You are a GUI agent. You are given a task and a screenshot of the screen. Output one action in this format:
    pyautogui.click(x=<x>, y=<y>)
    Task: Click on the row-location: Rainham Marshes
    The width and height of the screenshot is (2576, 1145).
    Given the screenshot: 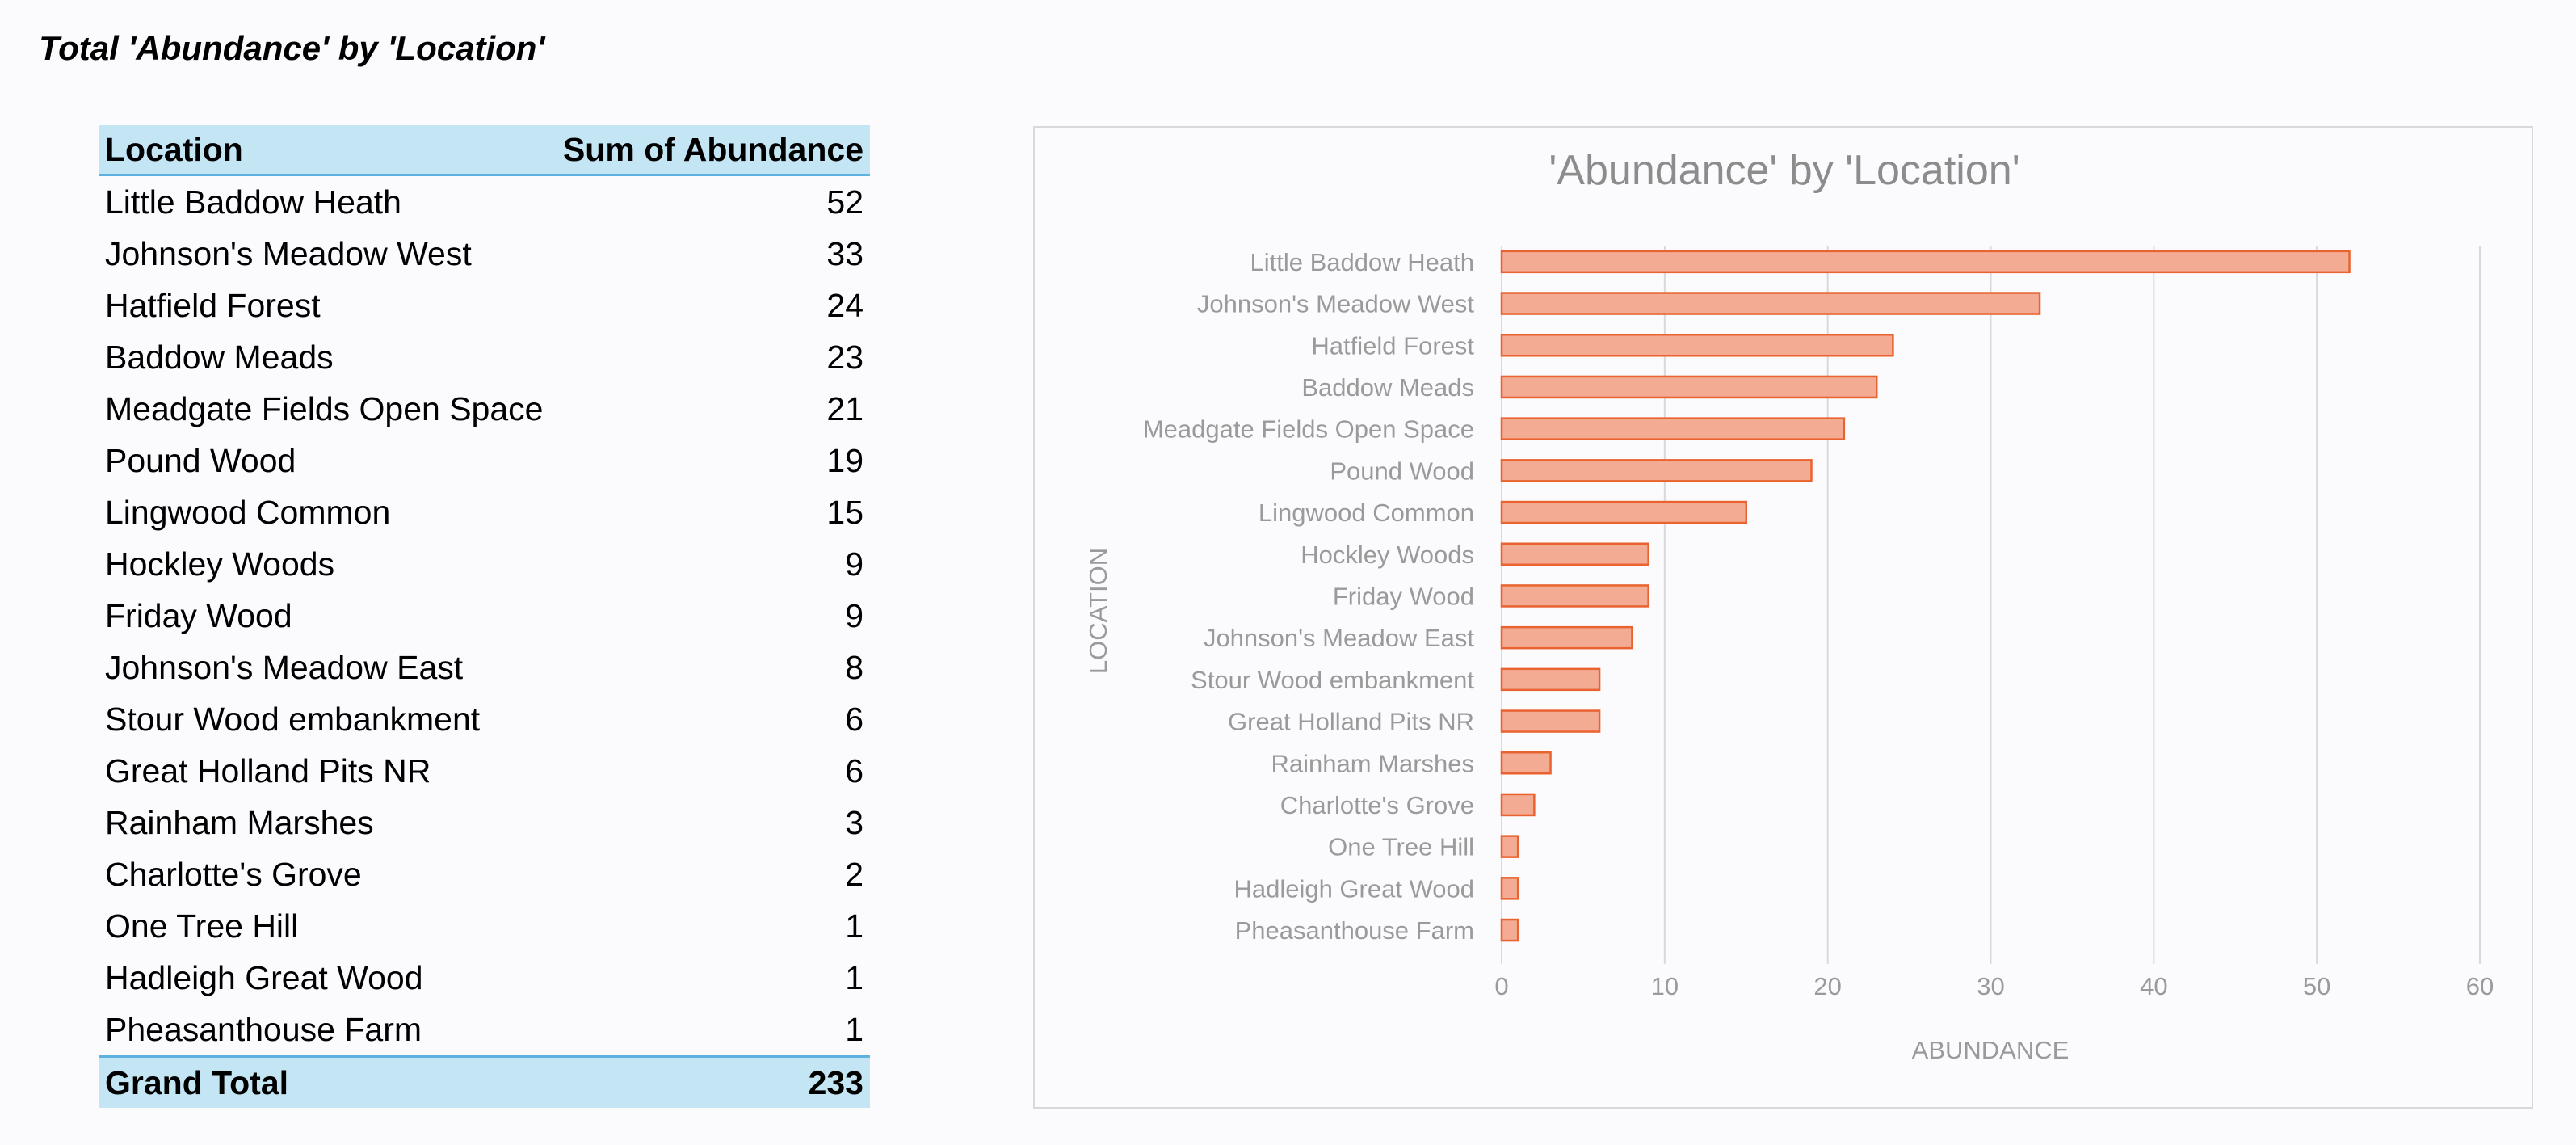 What is the action you would take?
    pyautogui.click(x=240, y=822)
    